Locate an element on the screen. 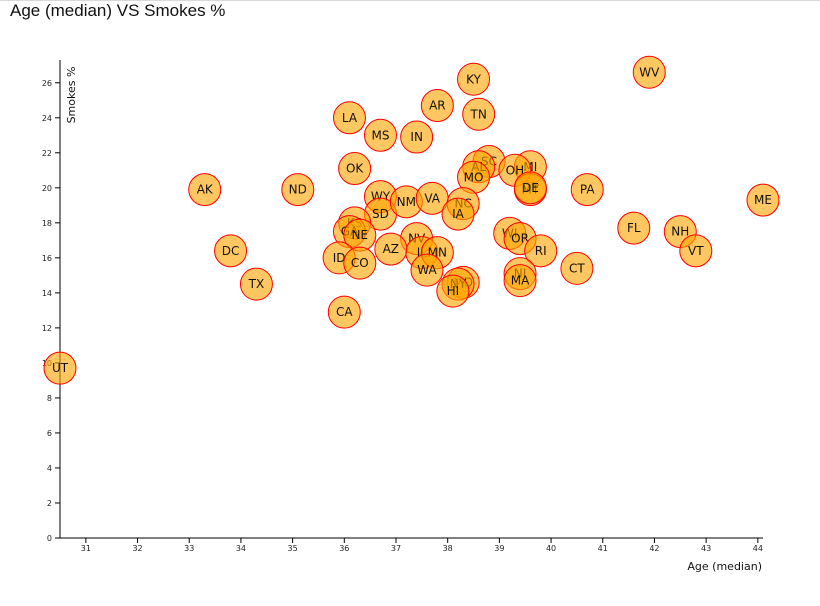  point-label: VT is located at coordinates (696, 251).